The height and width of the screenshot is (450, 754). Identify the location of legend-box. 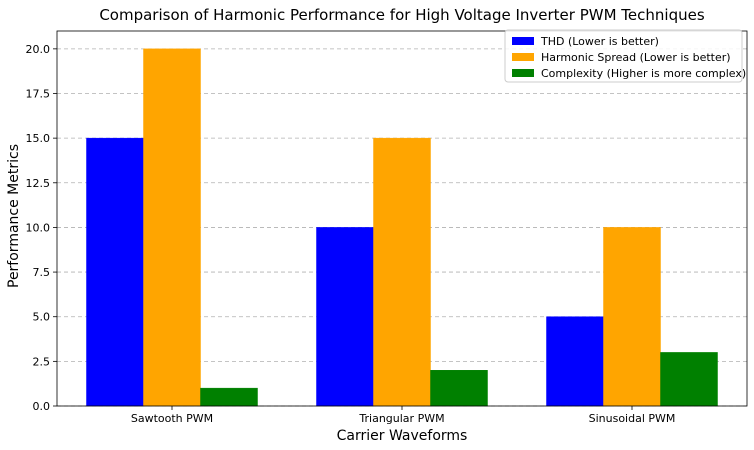
(623, 56).